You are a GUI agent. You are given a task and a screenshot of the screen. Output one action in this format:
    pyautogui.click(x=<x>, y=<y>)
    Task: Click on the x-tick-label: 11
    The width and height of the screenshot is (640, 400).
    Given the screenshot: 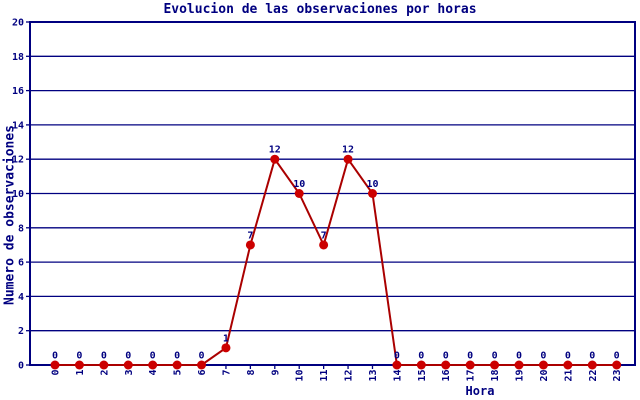 What is the action you would take?
    pyautogui.click(x=324, y=376)
    